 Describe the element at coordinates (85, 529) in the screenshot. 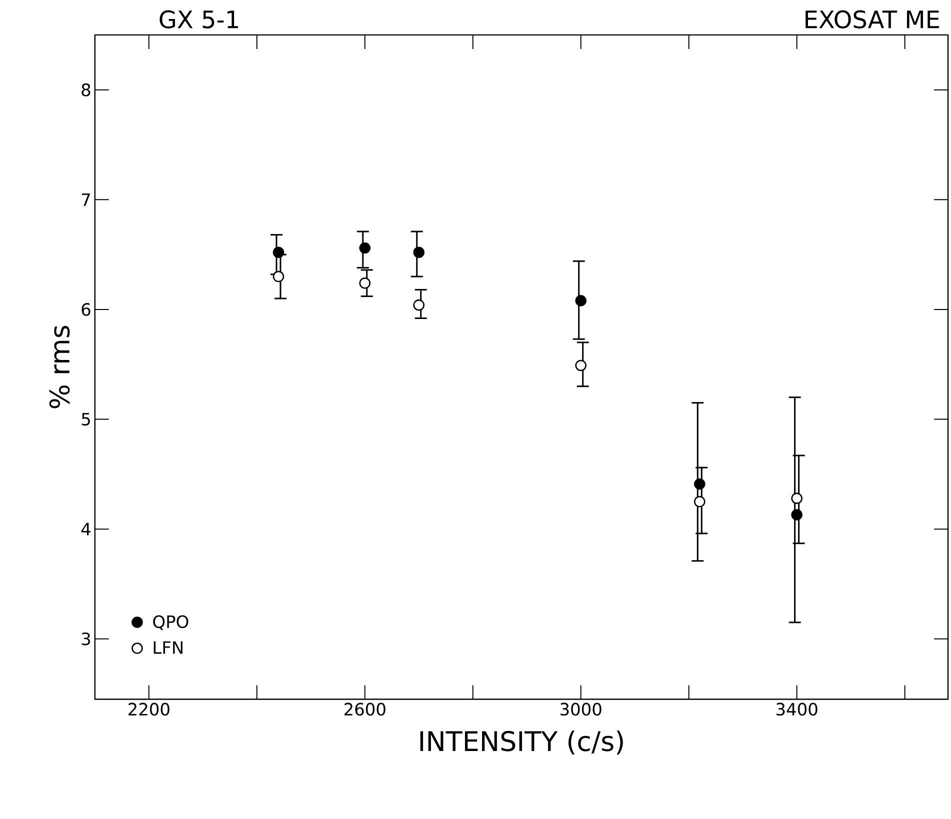

I see `y-tick-label: 4` at that location.